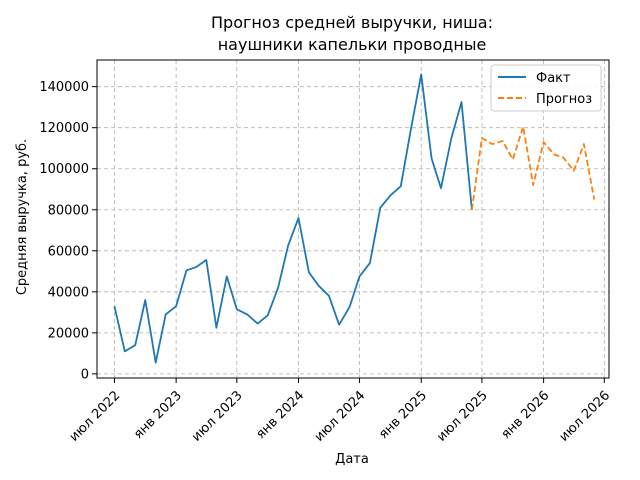  Describe the element at coordinates (64, 169) in the screenshot. I see `y-tick-label: 100000` at that location.